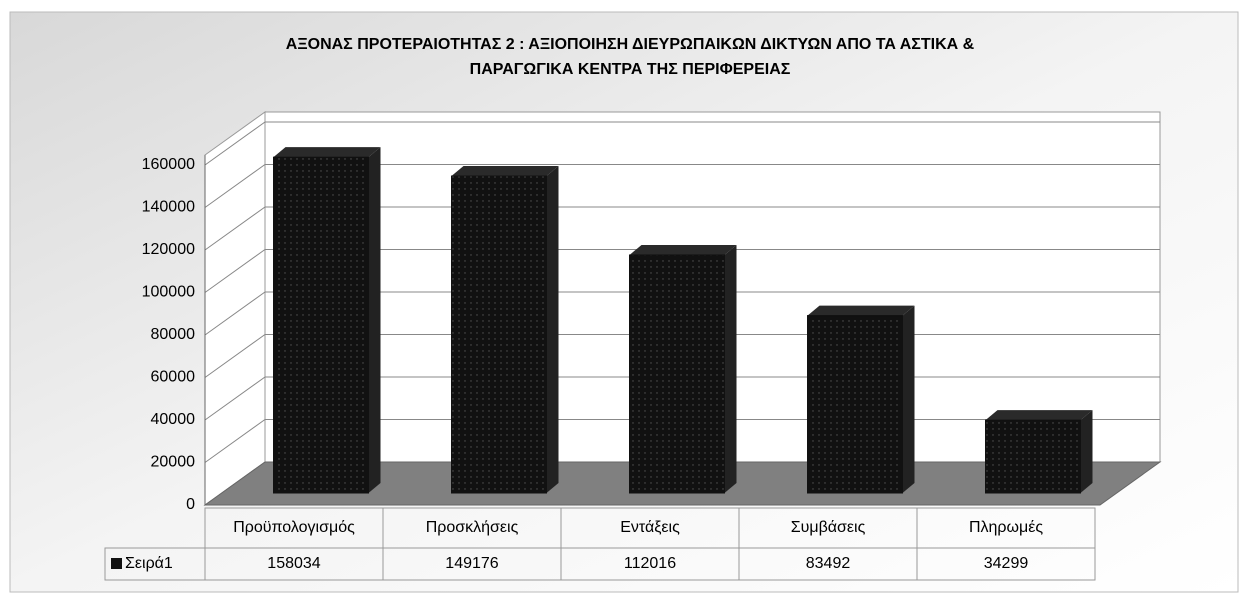  What do you see at coordinates (828, 563) in the screenshot?
I see `table-value: 83492` at bounding box center [828, 563].